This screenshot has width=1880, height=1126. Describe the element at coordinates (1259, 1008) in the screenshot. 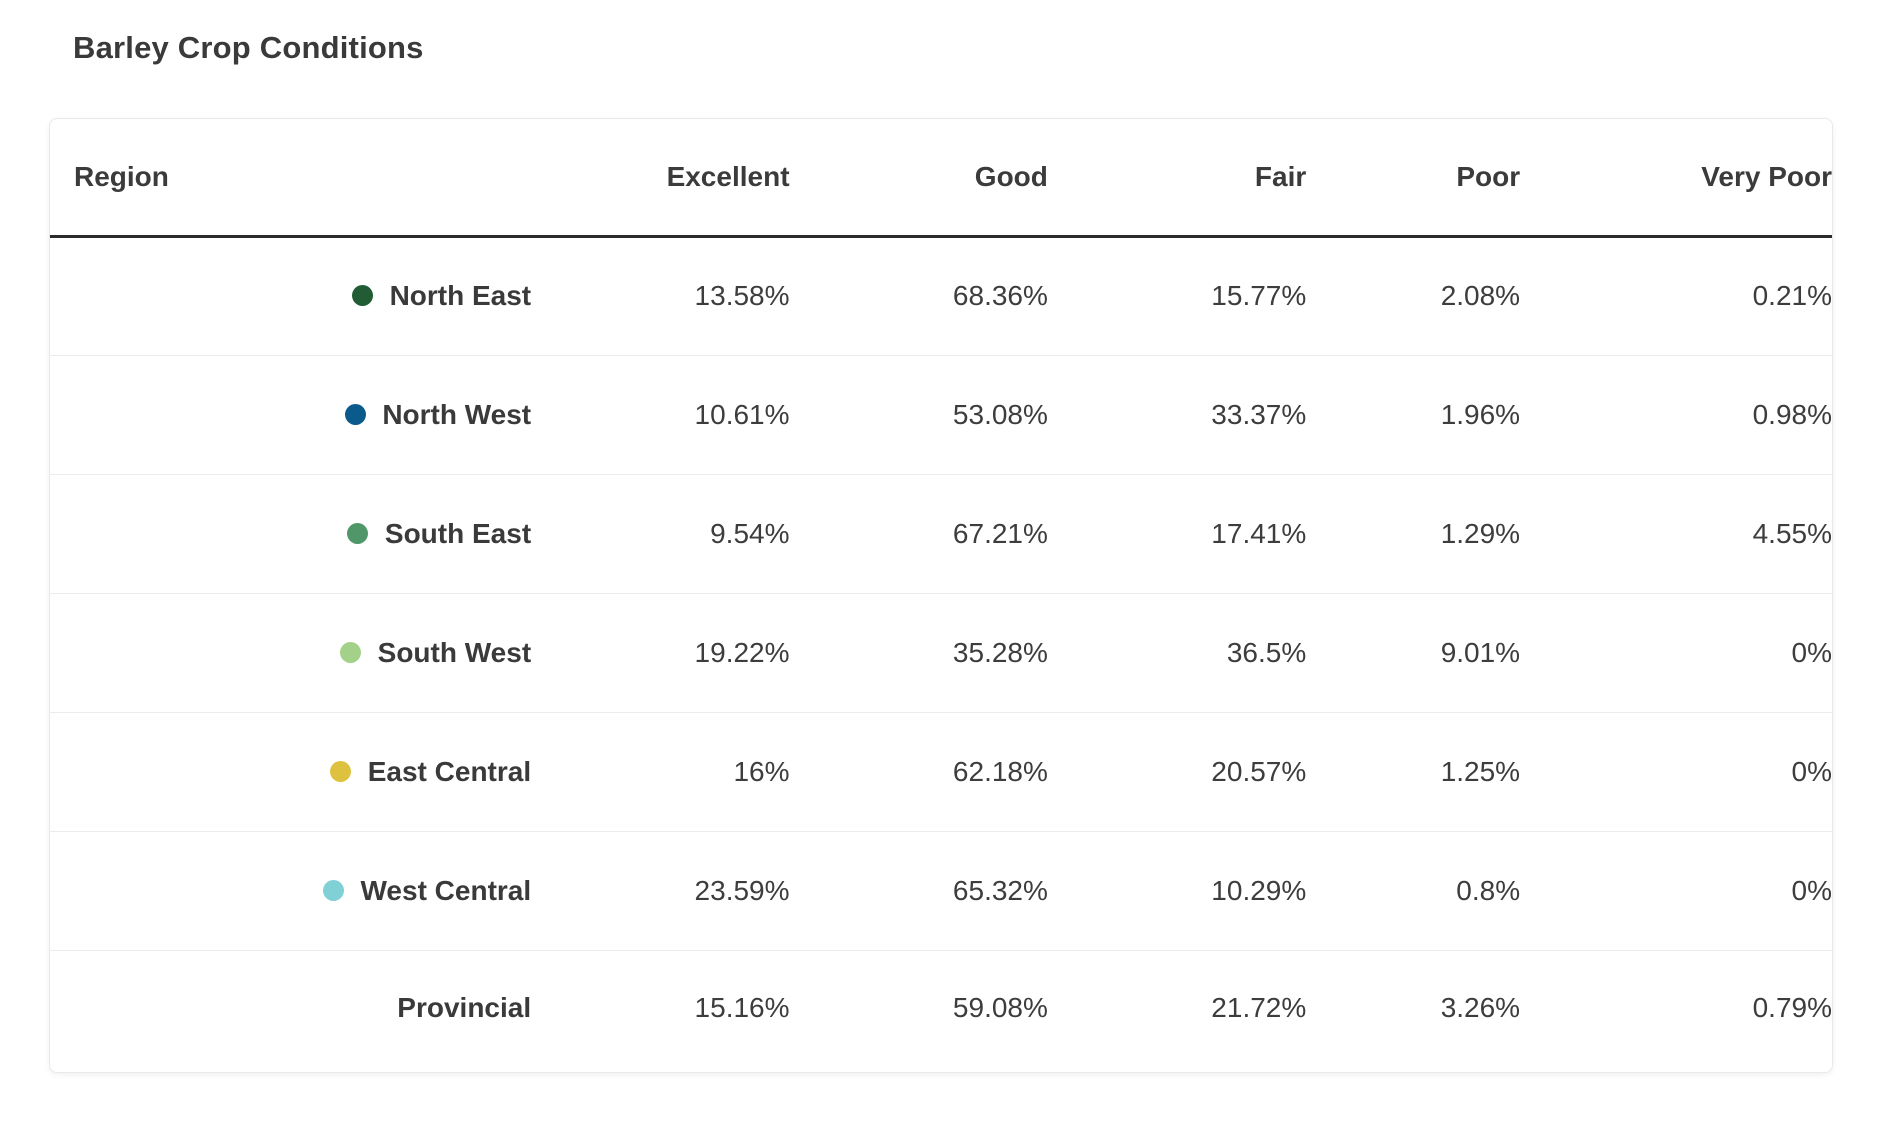

I see `cell-fair: 21.72%` at that location.